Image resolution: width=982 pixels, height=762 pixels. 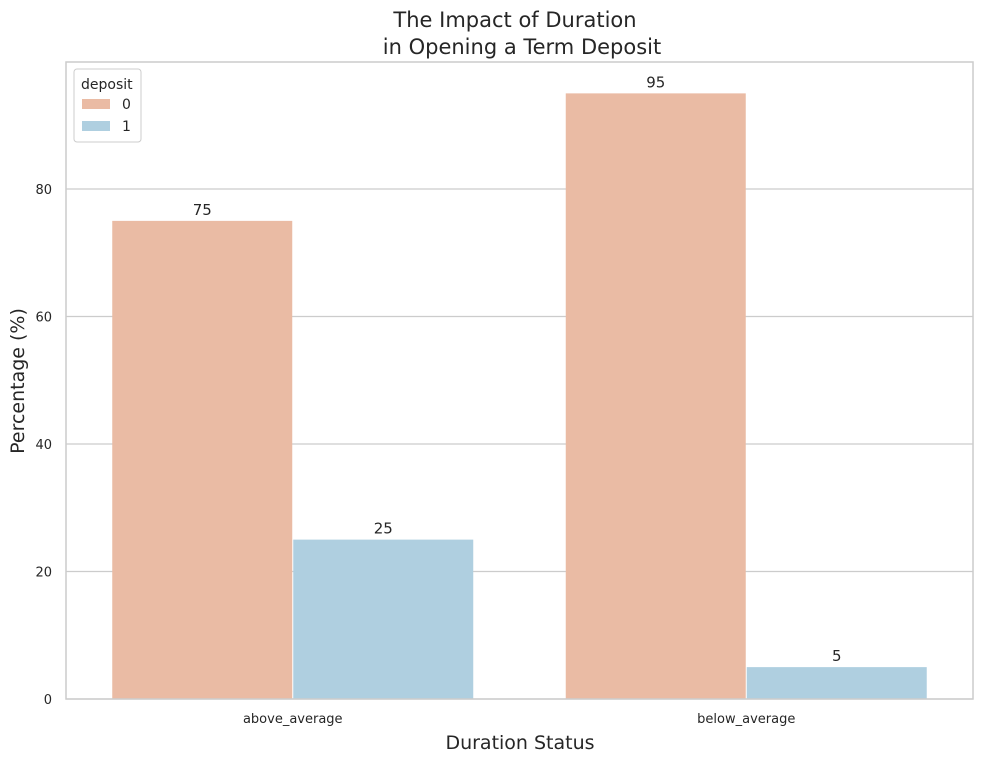 What do you see at coordinates (18, 381) in the screenshot?
I see `y-axis-label: Percentage (%)` at bounding box center [18, 381].